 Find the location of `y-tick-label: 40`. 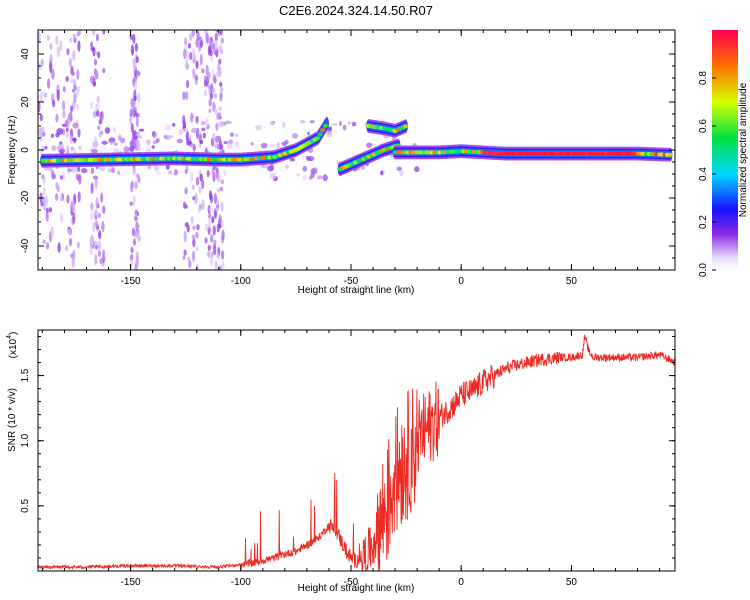

y-tick-label: 40 is located at coordinates (25, 54).